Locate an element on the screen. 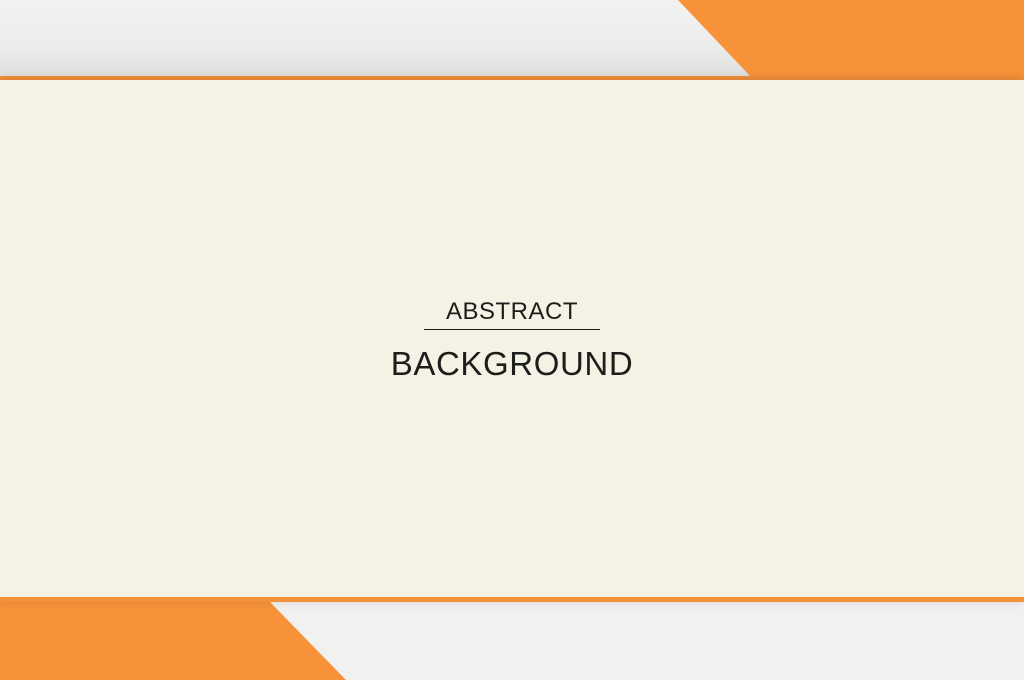 The width and height of the screenshot is (1024, 680). bottom-left-orange-shape is located at coordinates (173, 640).